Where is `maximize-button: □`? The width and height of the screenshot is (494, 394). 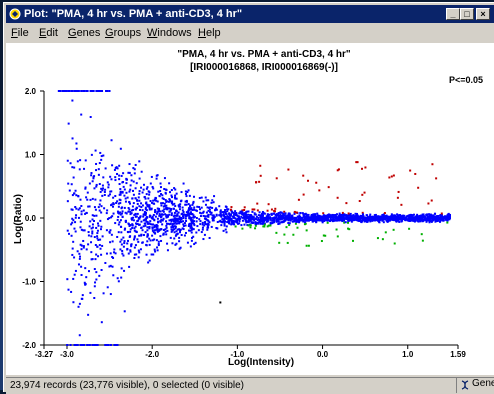
maximize-button: □ is located at coordinates (467, 14).